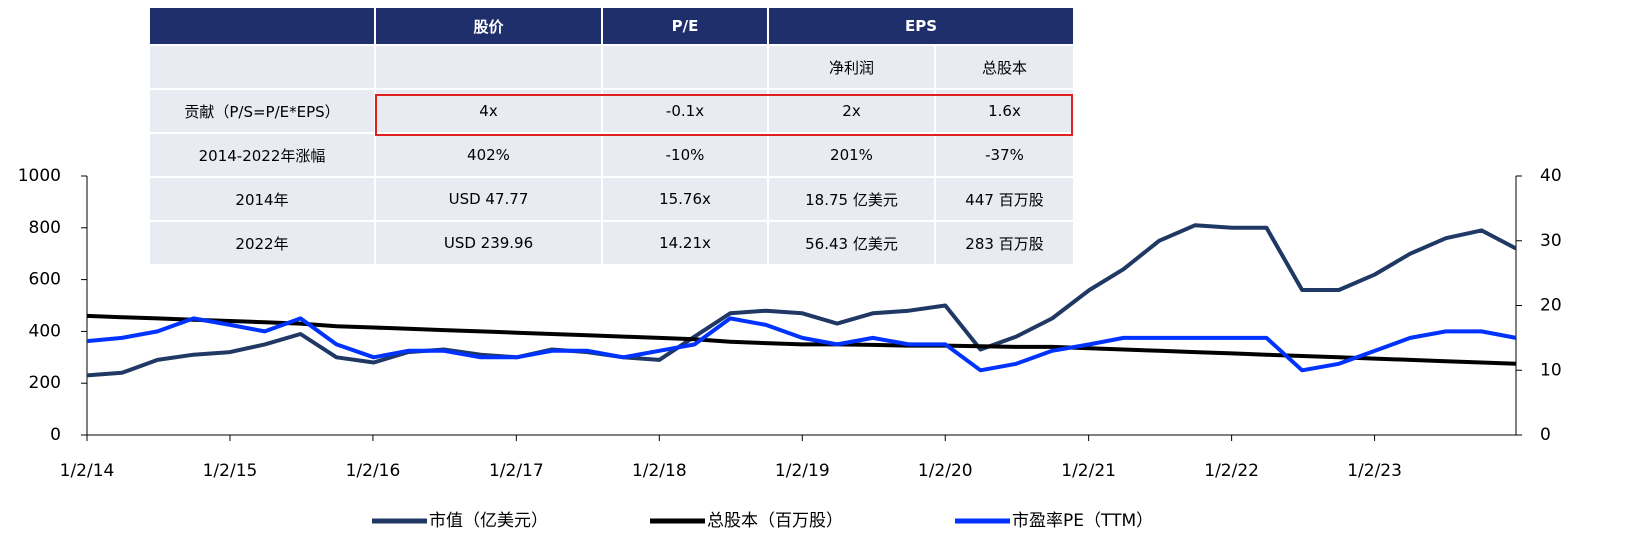  I want to click on header-cell: P/E, so click(685, 27).